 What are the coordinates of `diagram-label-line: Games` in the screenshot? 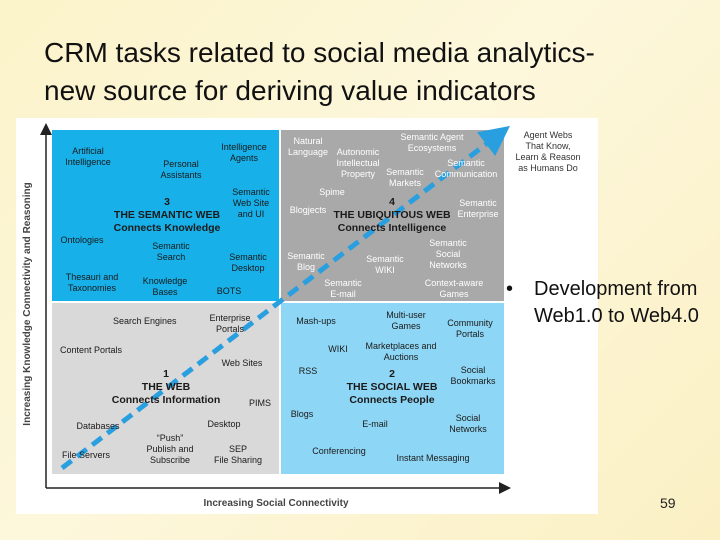 It's located at (454, 294).